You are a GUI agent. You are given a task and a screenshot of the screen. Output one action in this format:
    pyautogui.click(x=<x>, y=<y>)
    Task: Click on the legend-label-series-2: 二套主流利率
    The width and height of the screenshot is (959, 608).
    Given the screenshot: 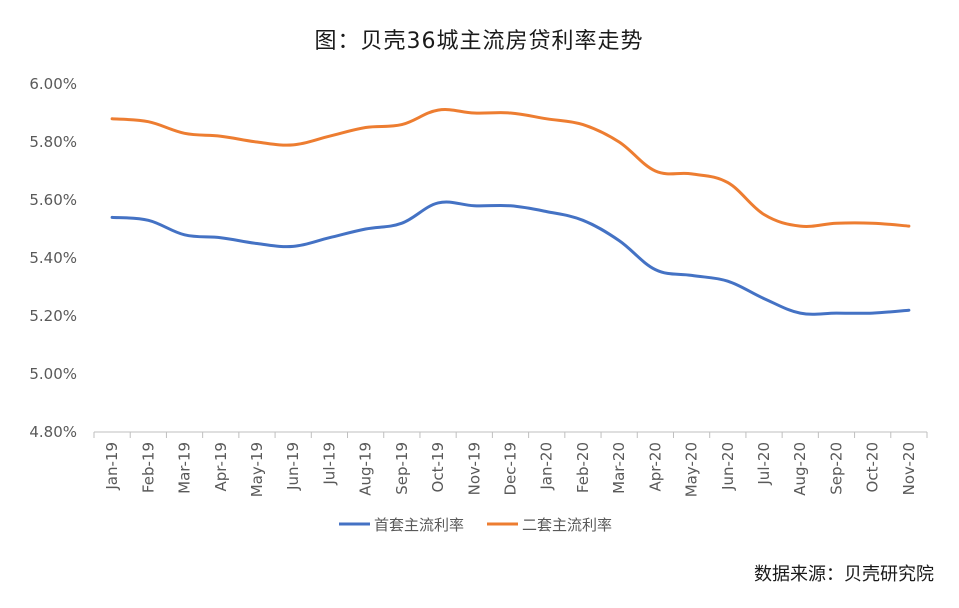 What is the action you would take?
    pyautogui.click(x=567, y=525)
    